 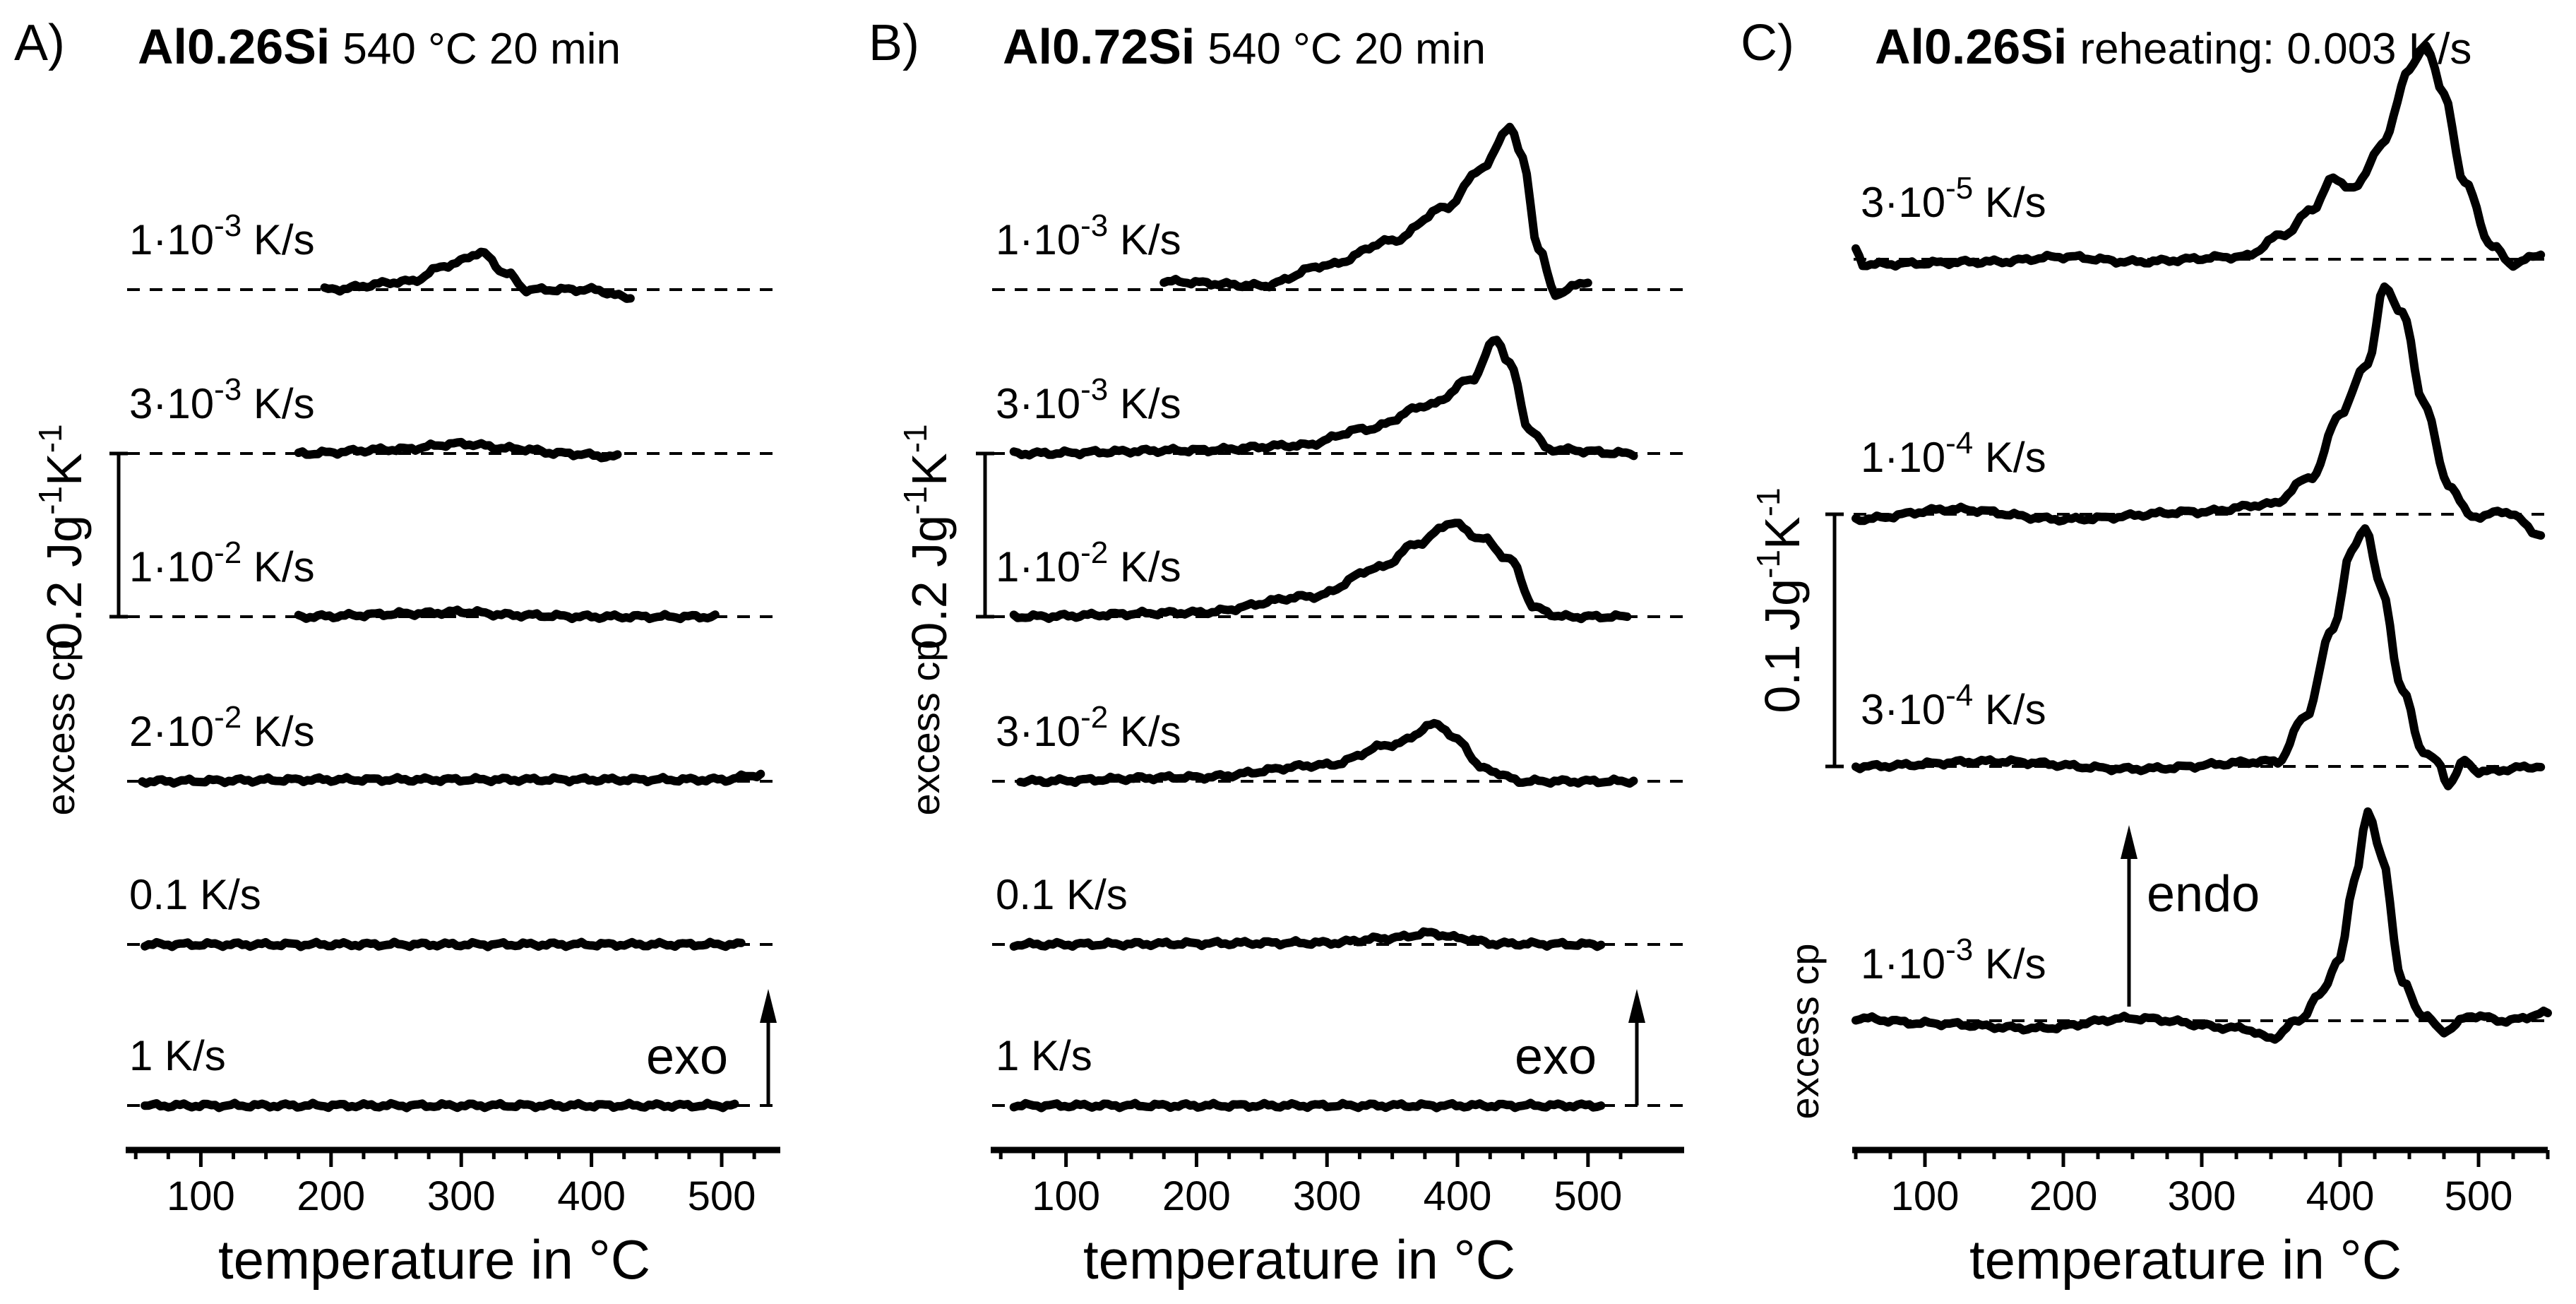 I want to click on panel-a-exo-label: exo, so click(x=687, y=1057).